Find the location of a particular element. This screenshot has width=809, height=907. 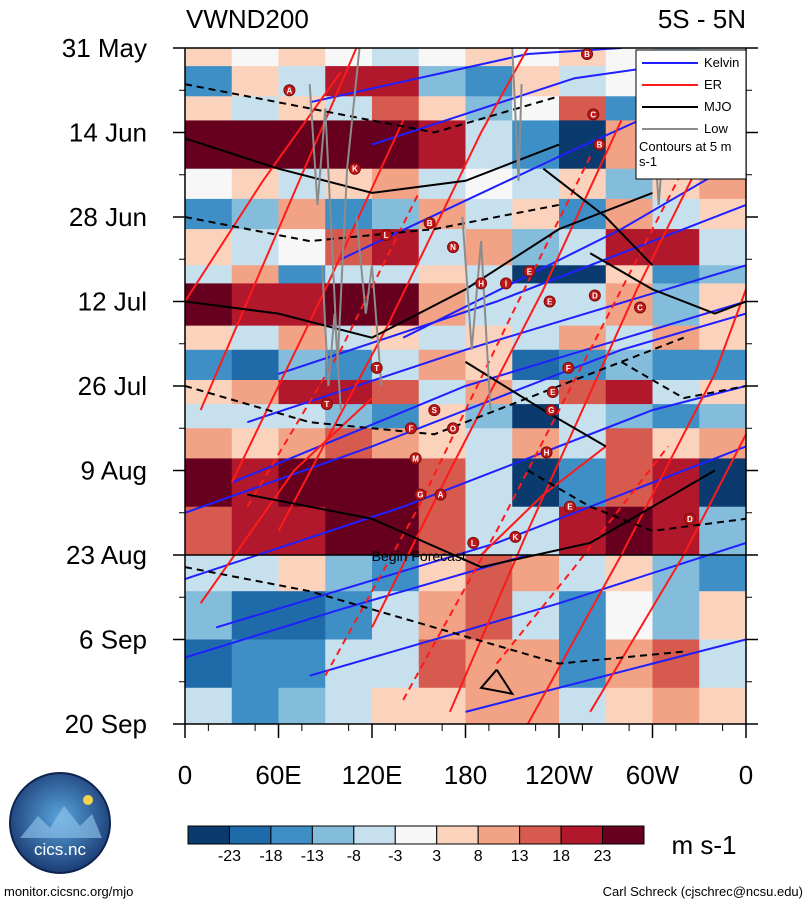

contour-kelvin is located at coordinates (605, 675).